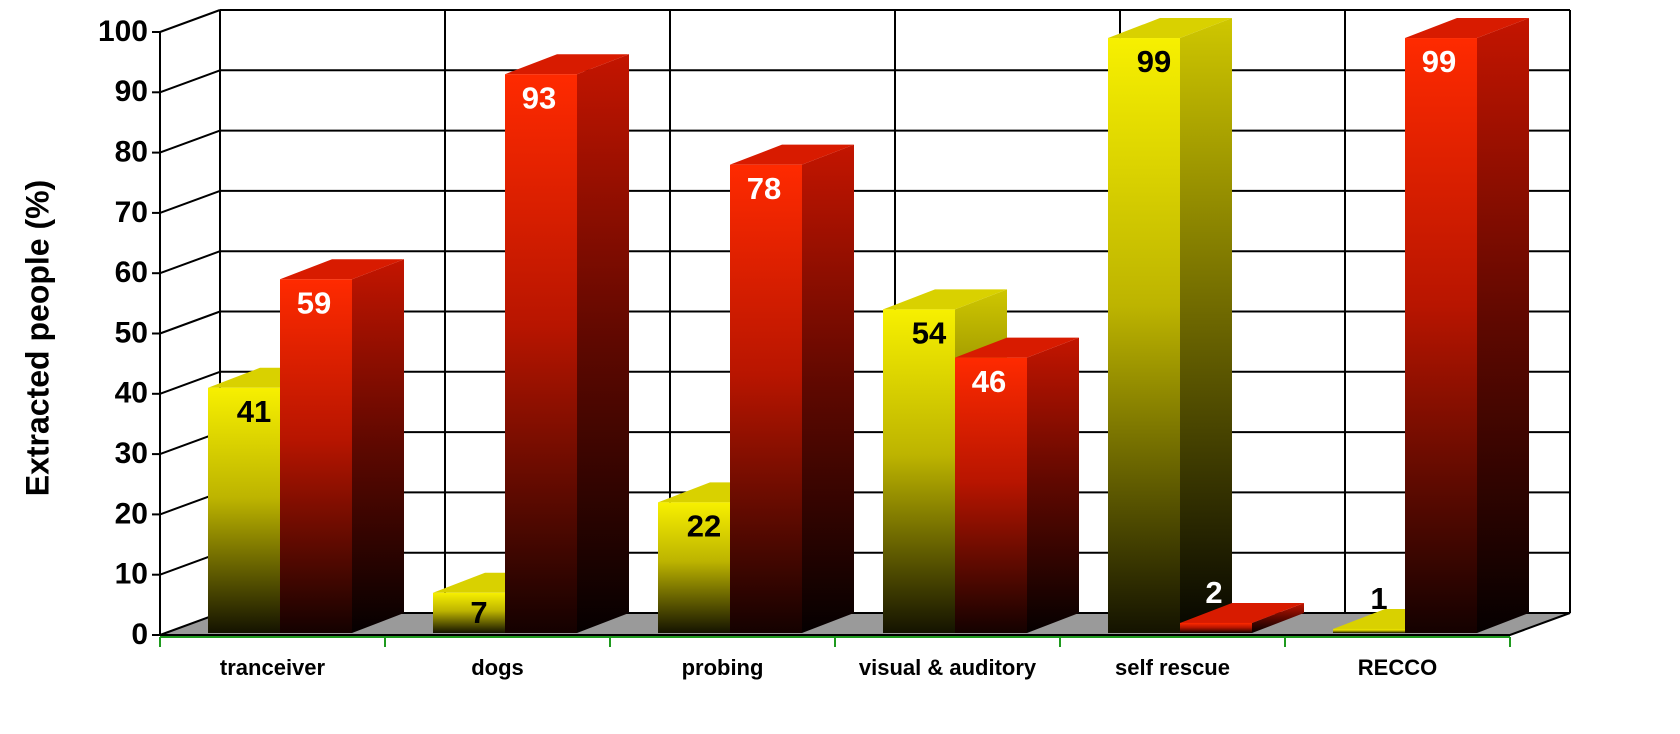 The image size is (1680, 734). I want to click on data-label-visual-auditory-s2: 46, so click(989, 381).